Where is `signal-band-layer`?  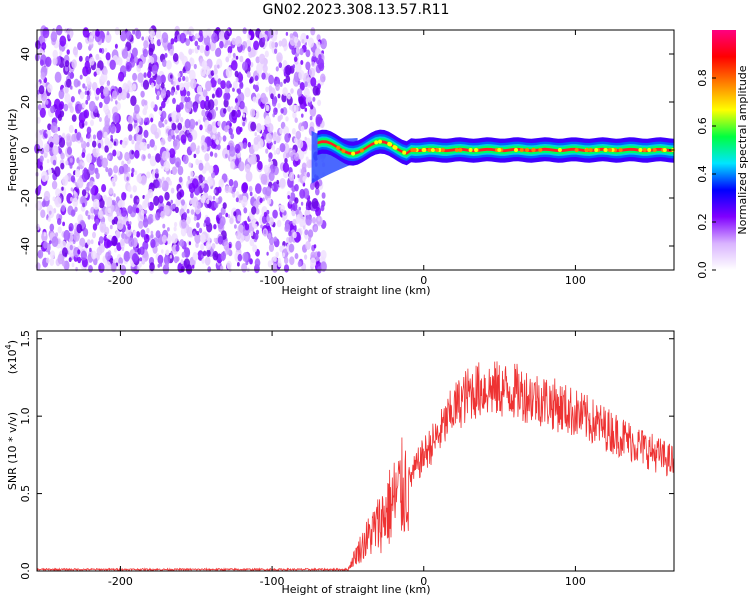 signal-band-layer is located at coordinates (495, 147).